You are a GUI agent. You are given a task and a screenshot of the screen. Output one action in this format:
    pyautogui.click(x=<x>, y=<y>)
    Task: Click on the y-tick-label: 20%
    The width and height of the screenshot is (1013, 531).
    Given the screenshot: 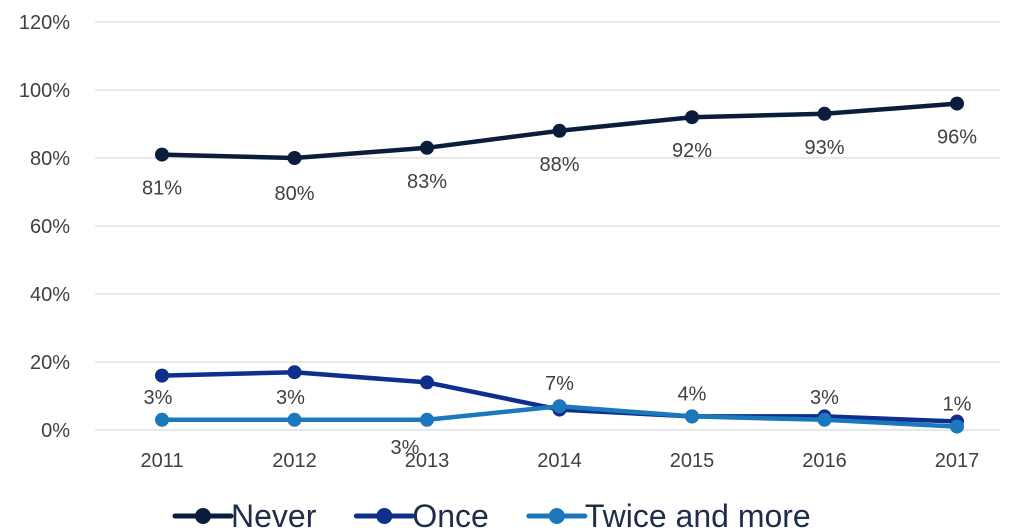 What is the action you would take?
    pyautogui.click(x=50, y=363)
    